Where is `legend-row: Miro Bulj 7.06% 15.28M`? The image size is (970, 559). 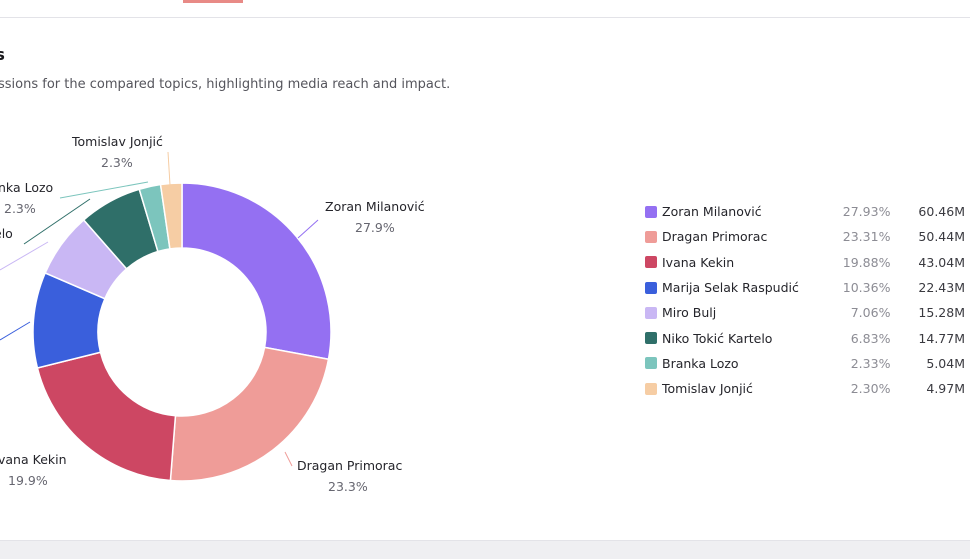 legend-row: Miro Bulj 7.06% 15.28M is located at coordinates (805, 312).